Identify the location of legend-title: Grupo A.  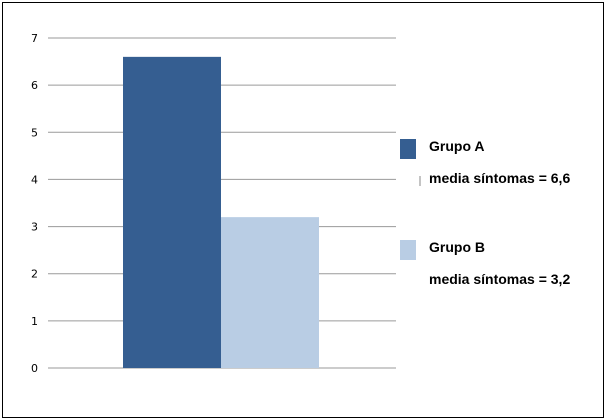
(456, 146).